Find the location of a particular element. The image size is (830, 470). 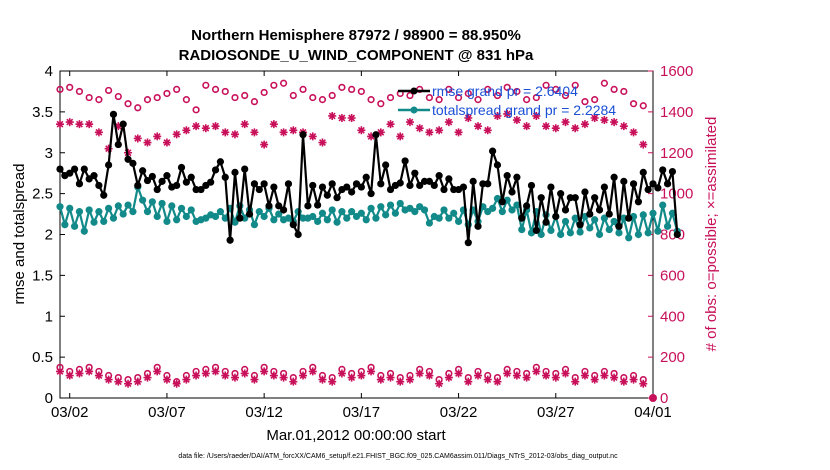

y-right-tick-label: 800 is located at coordinates (672, 235).